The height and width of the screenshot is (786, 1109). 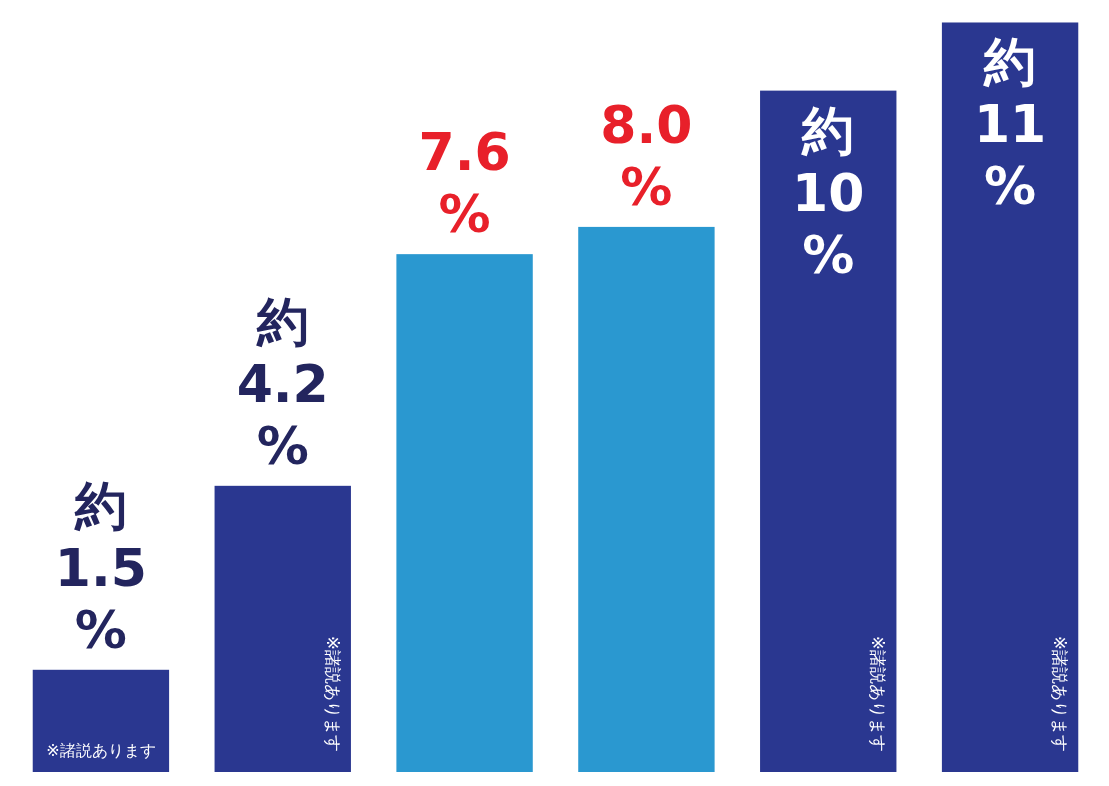 I want to click on data-label: 7.6 %, so click(x=464, y=183).